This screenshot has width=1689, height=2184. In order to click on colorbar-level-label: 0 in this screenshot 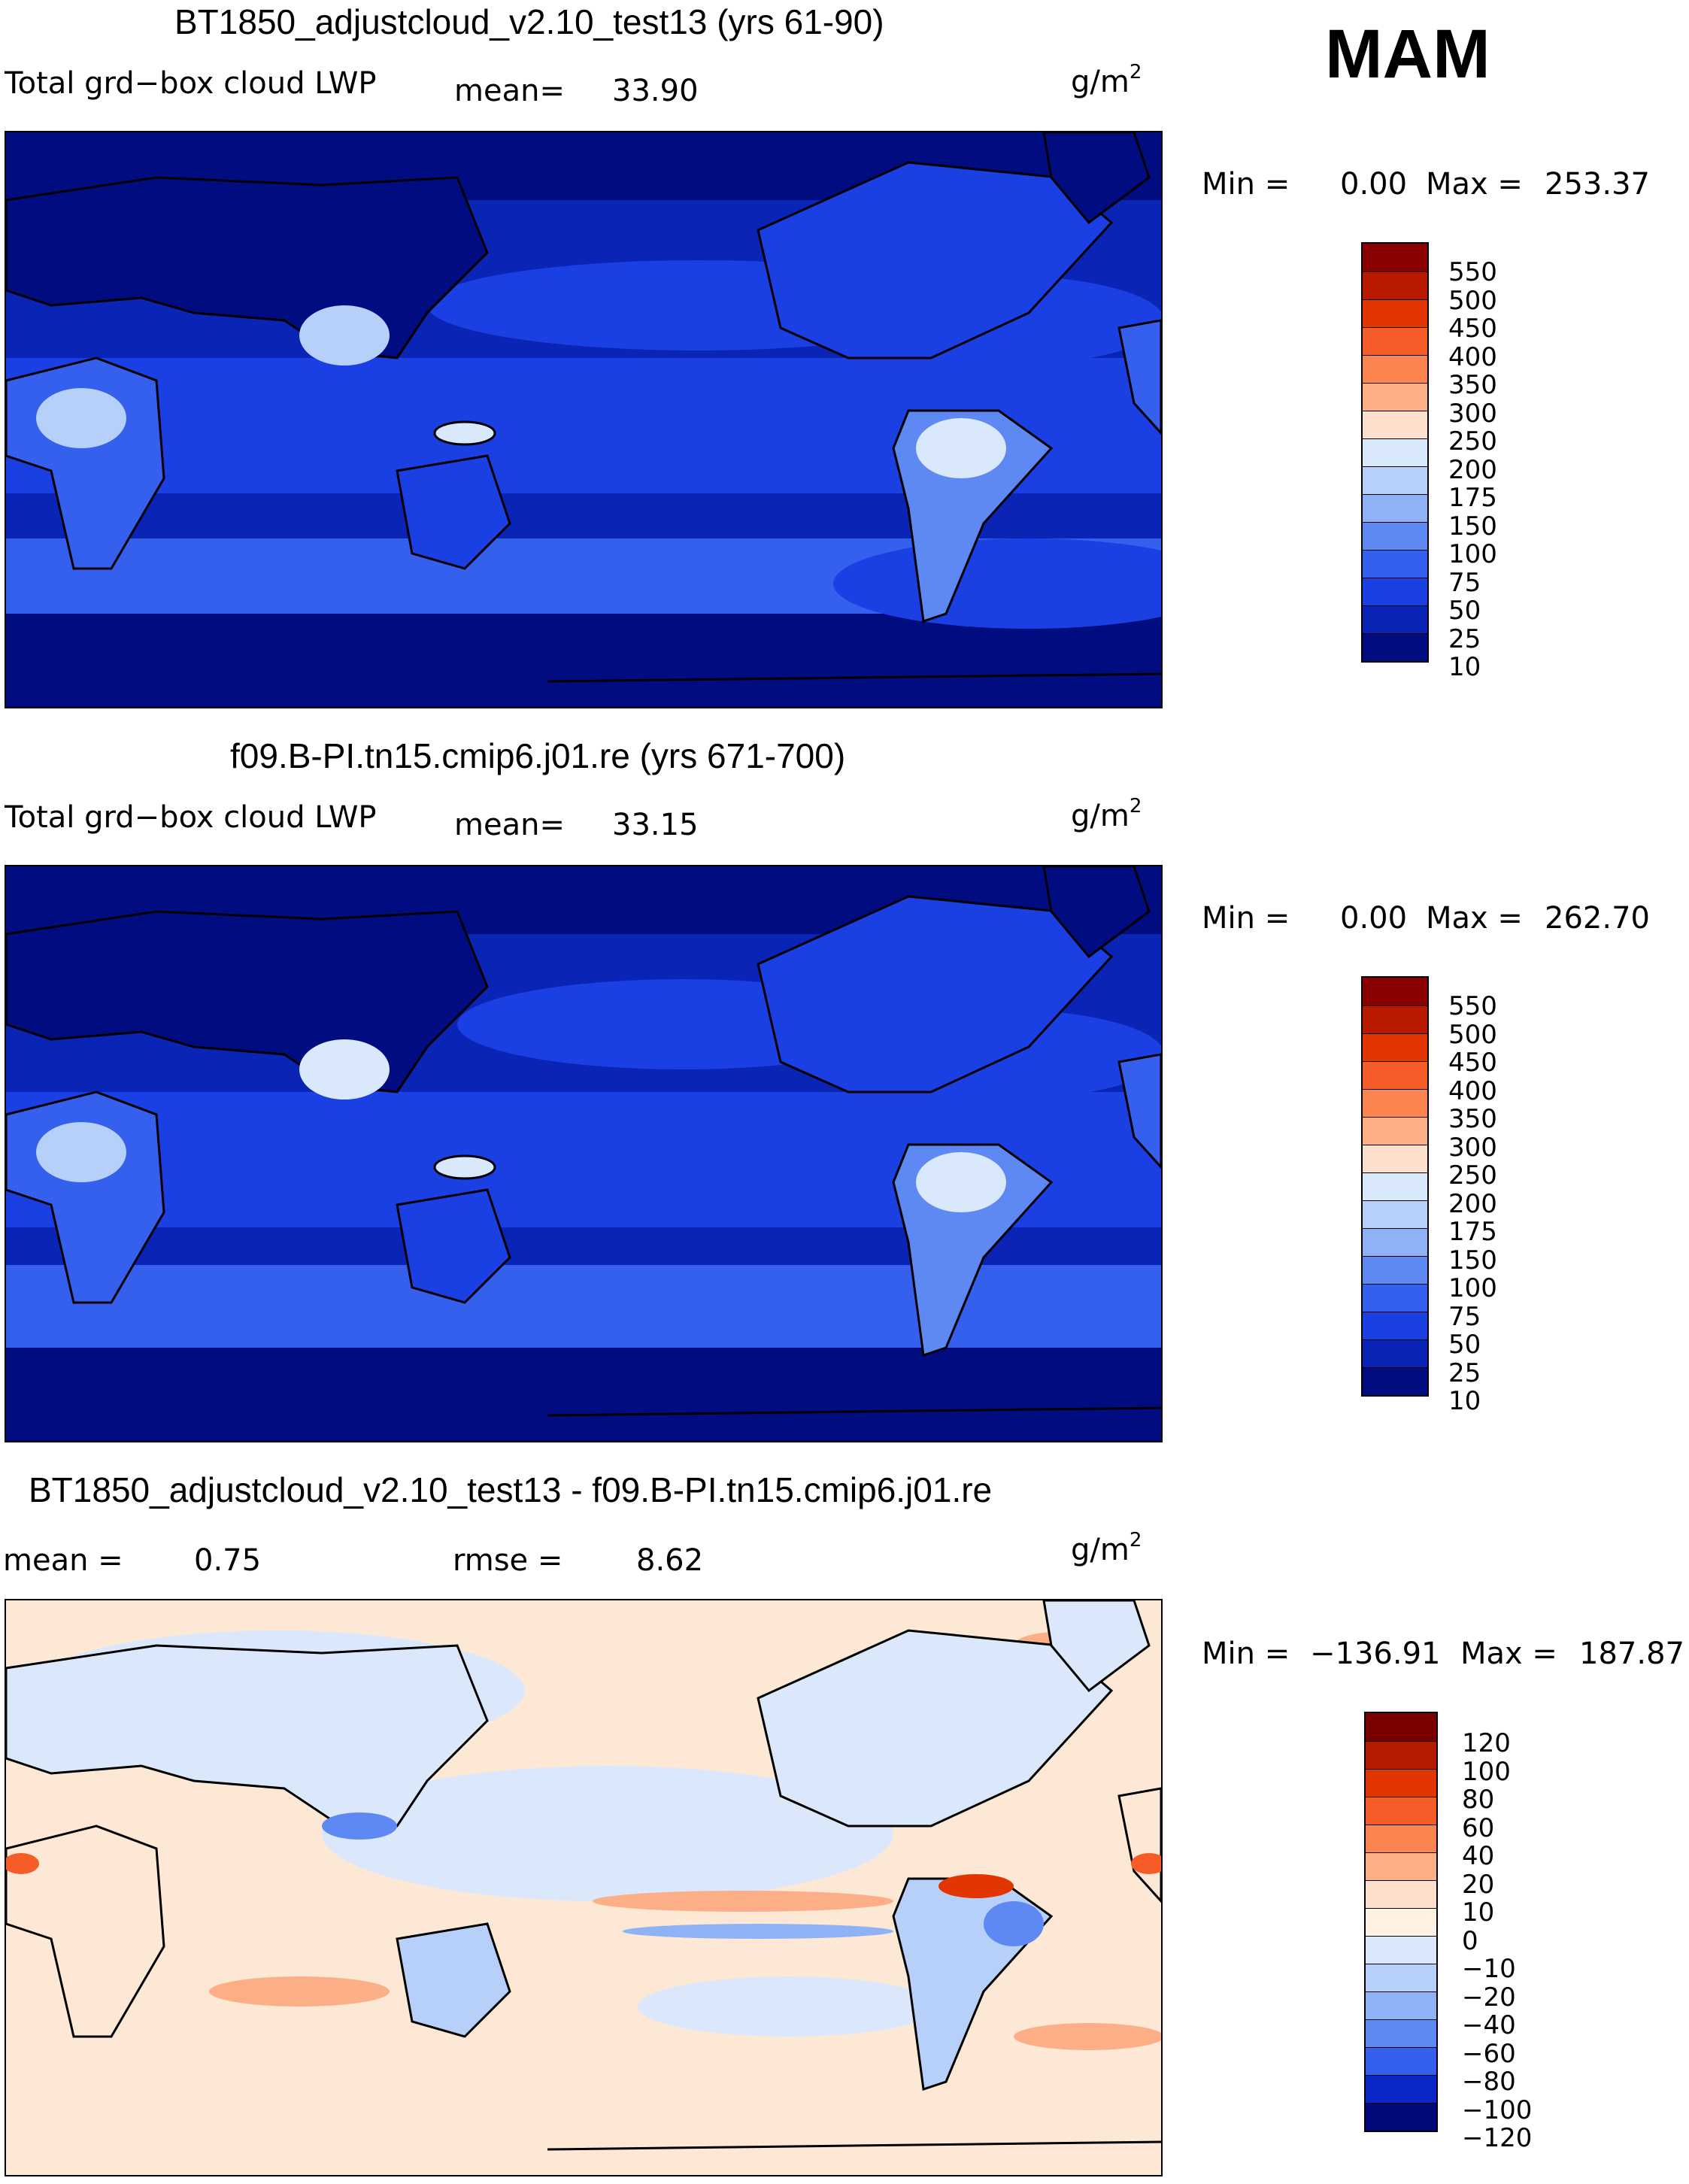, I will do `click(1470, 1940)`.